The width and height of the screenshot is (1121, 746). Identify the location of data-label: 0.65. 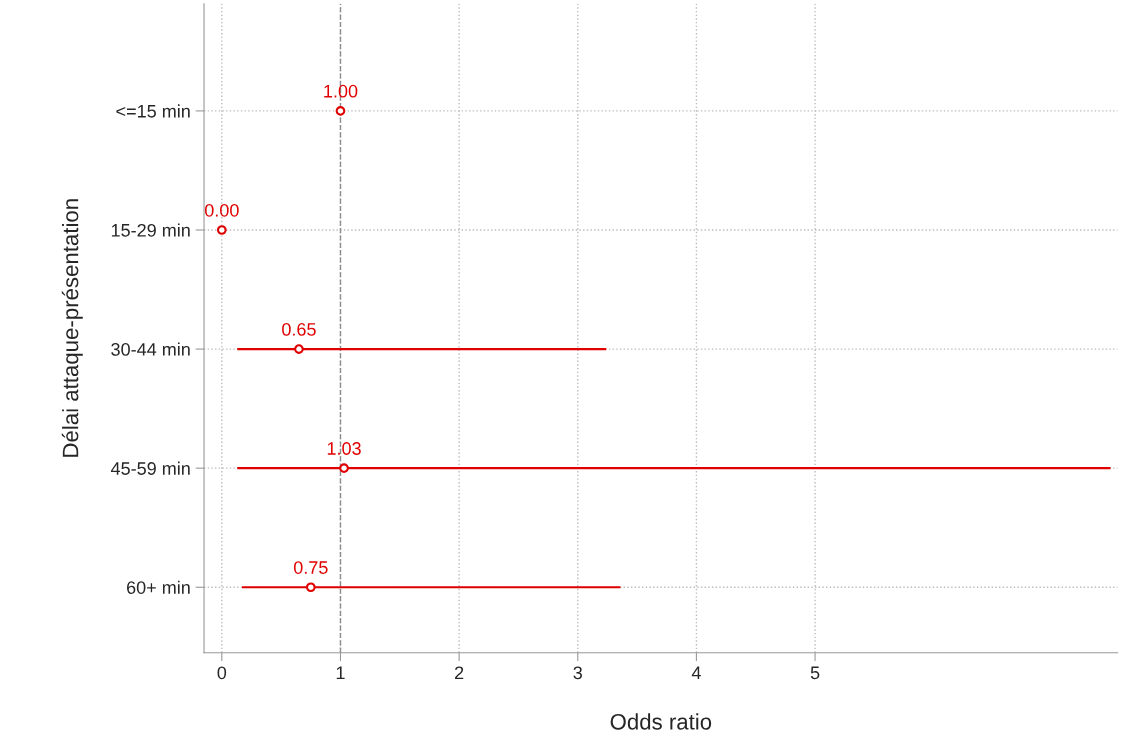
(299, 329).